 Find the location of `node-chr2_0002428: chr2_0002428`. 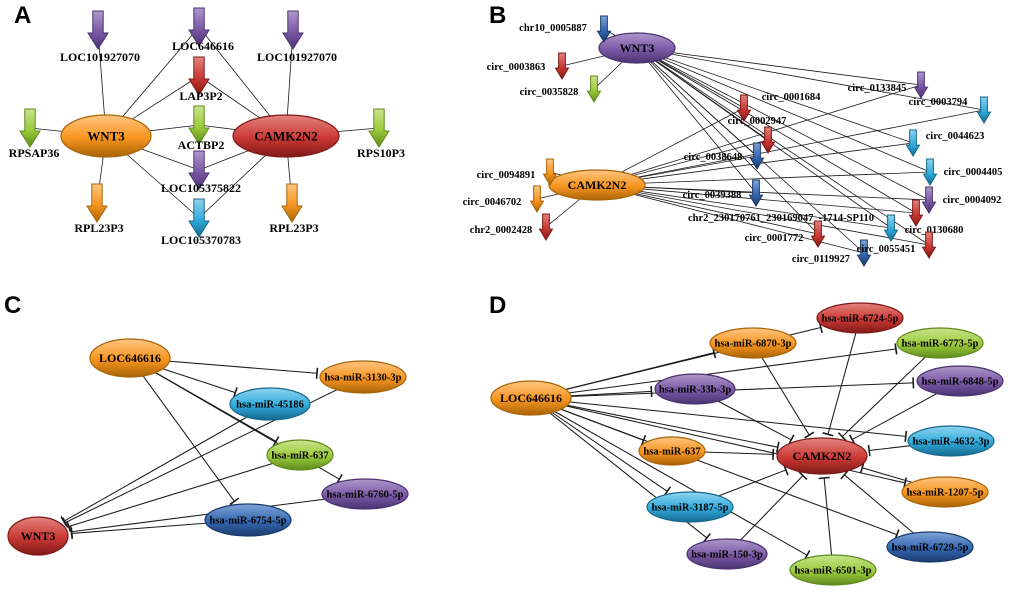

node-chr2_0002428: chr2_0002428 is located at coordinates (512, 227).